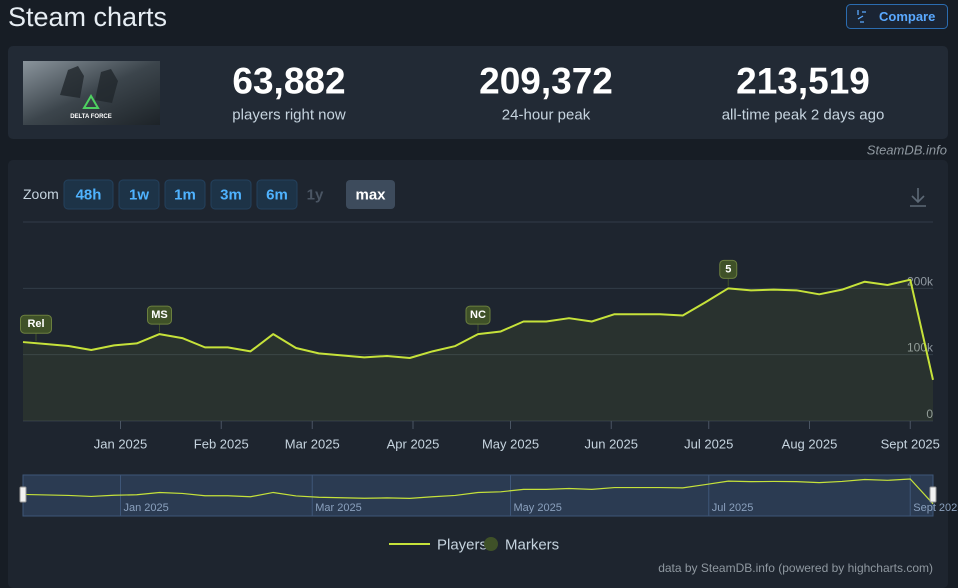 This screenshot has height=588, width=958. I want to click on zoom-option: 48h, so click(89, 195).